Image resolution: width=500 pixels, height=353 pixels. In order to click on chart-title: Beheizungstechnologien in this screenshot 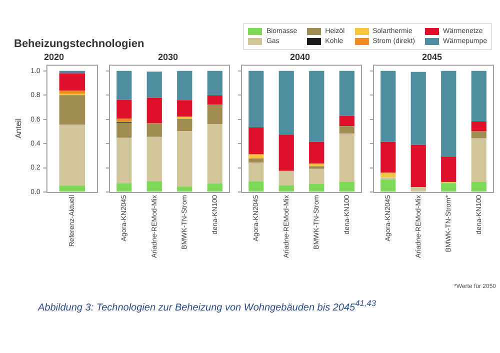, I will do `click(79, 44)`.